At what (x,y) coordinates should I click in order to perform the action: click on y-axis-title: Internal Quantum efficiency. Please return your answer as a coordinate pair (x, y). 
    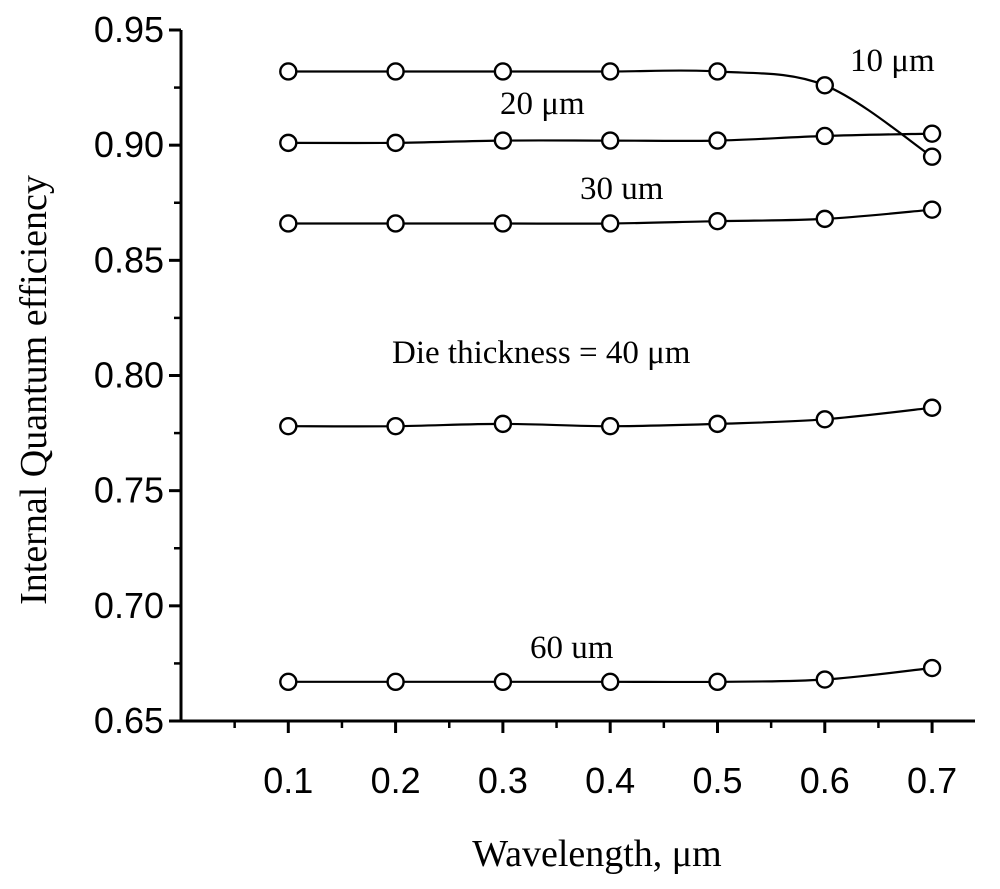
    Looking at the image, I should click on (34, 390).